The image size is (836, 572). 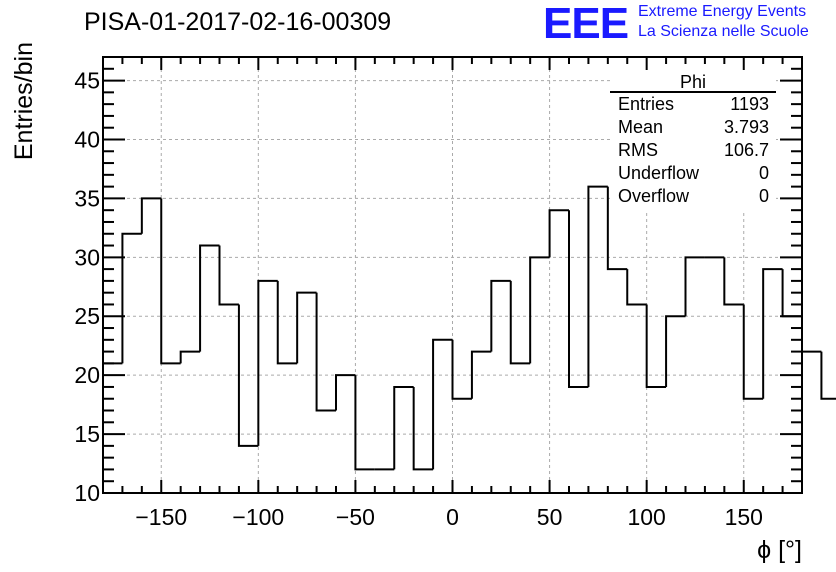 What do you see at coordinates (161, 517) in the screenshot?
I see `x-tick-label: −150` at bounding box center [161, 517].